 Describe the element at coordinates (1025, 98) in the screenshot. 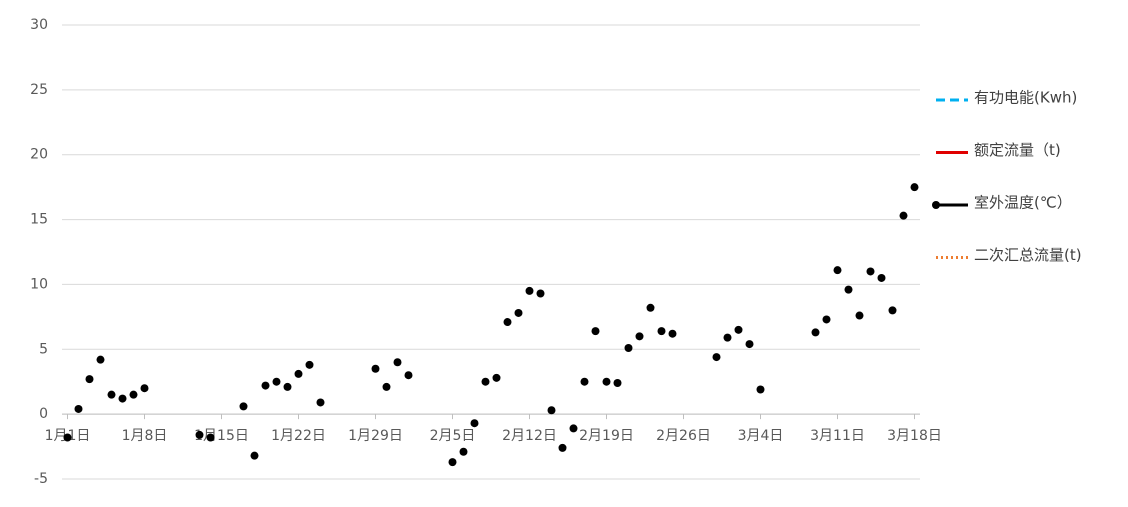

I see `legend-text: 有功电能(Kwh)` at that location.